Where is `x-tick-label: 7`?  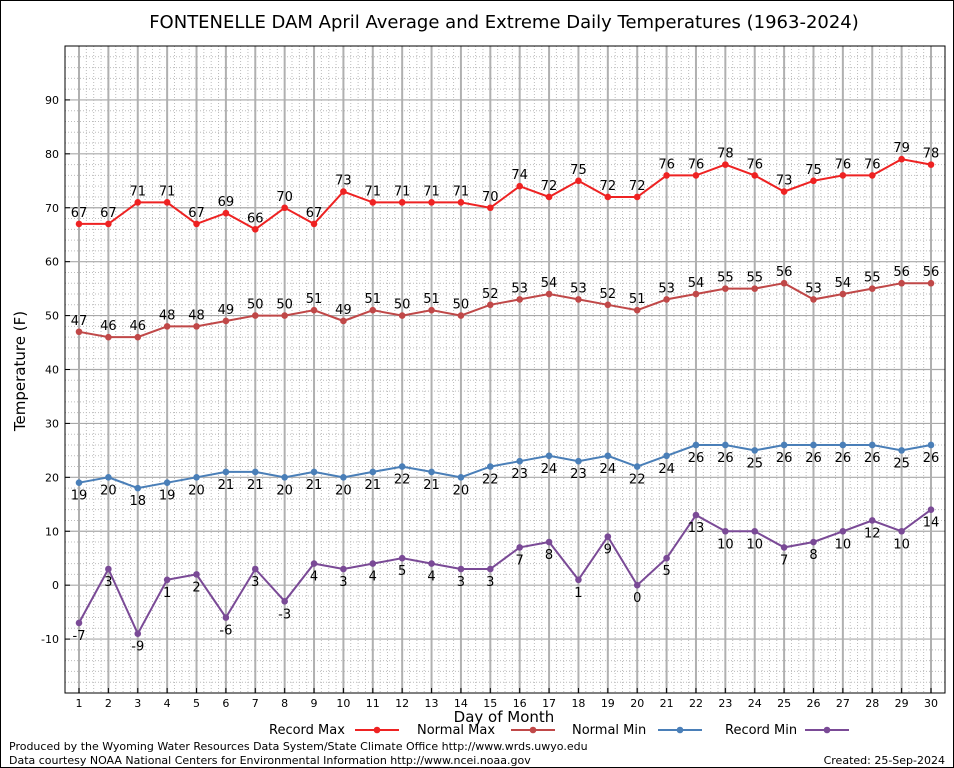
x-tick-label: 7 is located at coordinates (255, 703).